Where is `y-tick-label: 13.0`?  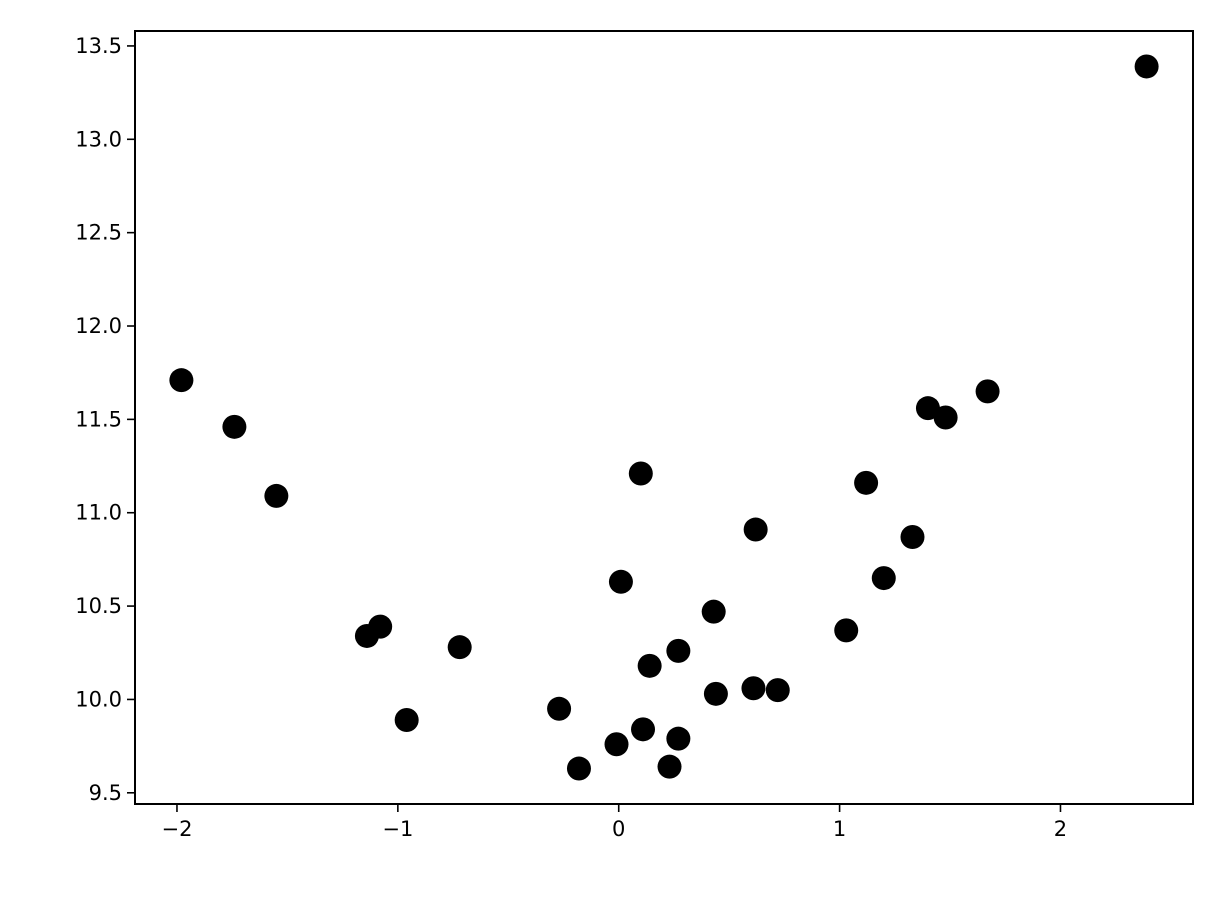
y-tick-label: 13.0 is located at coordinates (98, 139).